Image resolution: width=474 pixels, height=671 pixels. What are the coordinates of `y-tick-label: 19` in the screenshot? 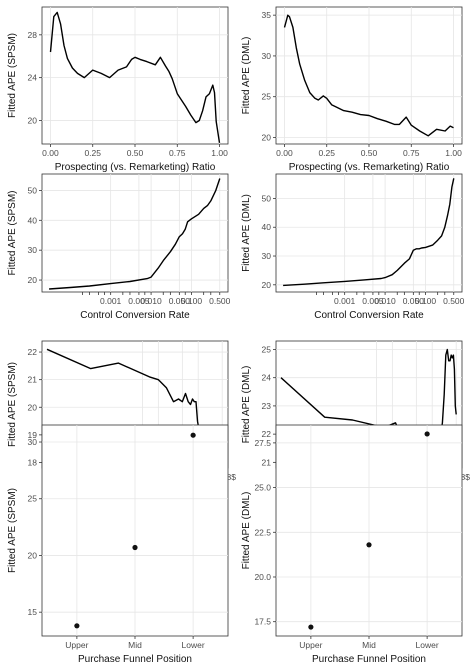 It's located at (33, 435).